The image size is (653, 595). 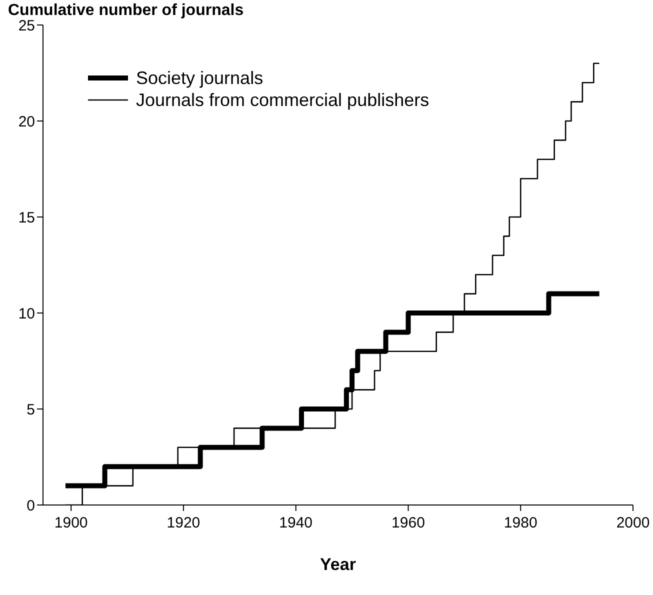 I want to click on y-tick-label: 15, so click(x=26, y=217).